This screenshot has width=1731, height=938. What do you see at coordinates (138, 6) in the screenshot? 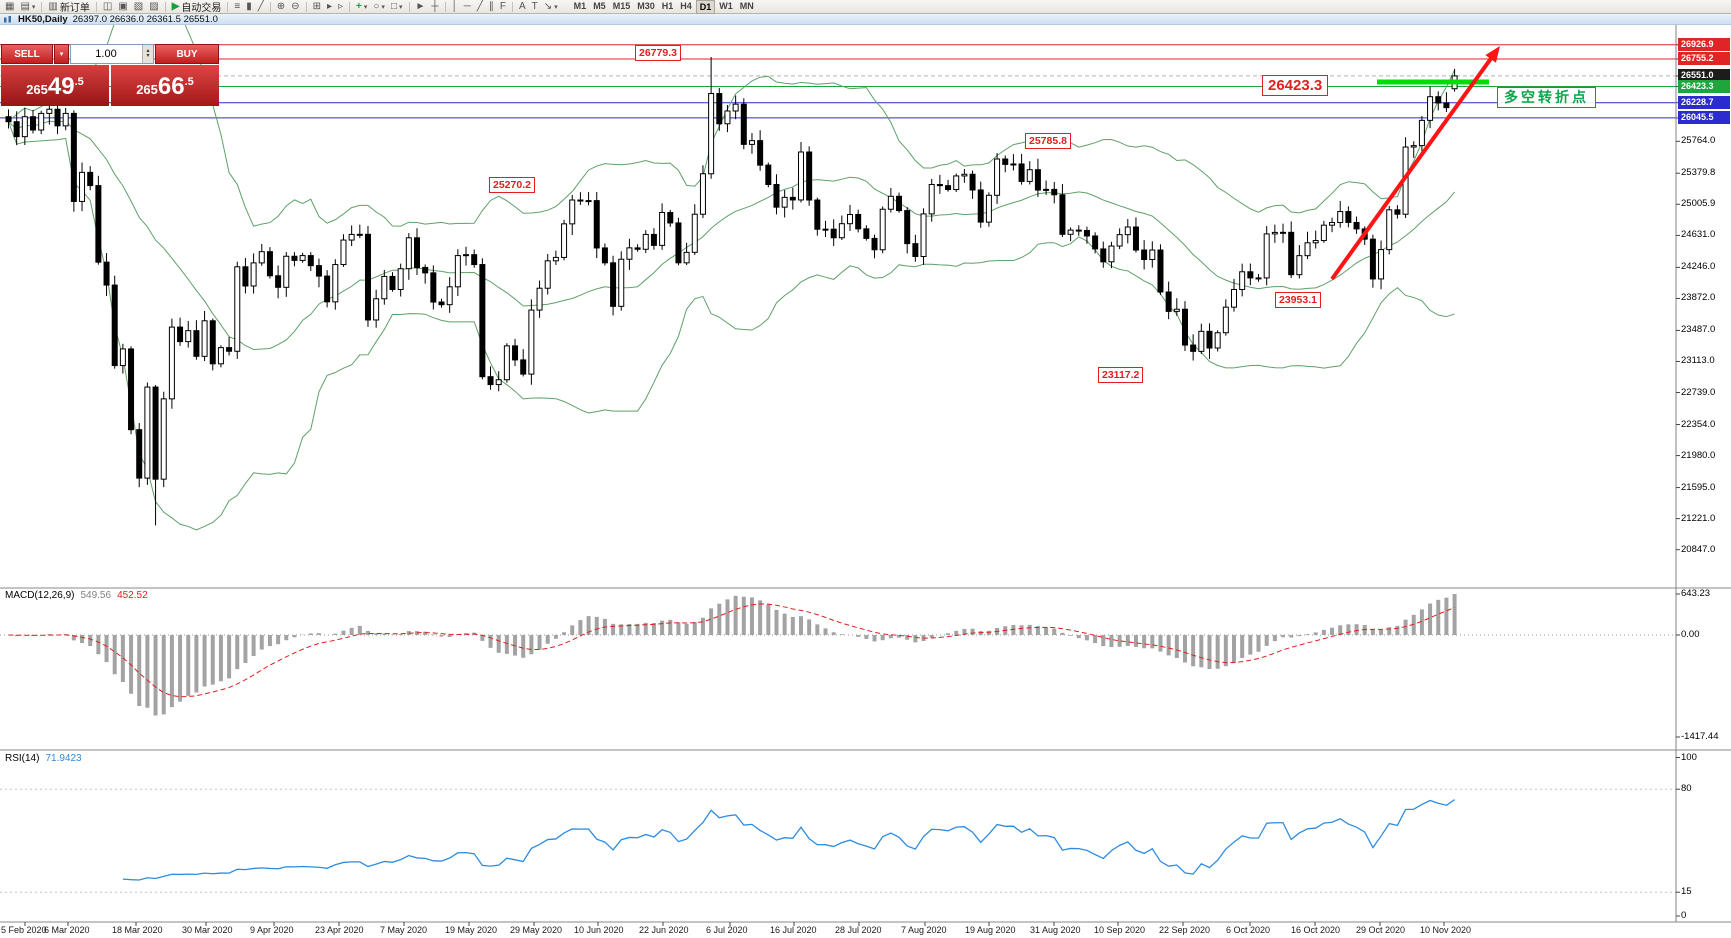
I see `navigator-icon: ▧` at bounding box center [138, 6].